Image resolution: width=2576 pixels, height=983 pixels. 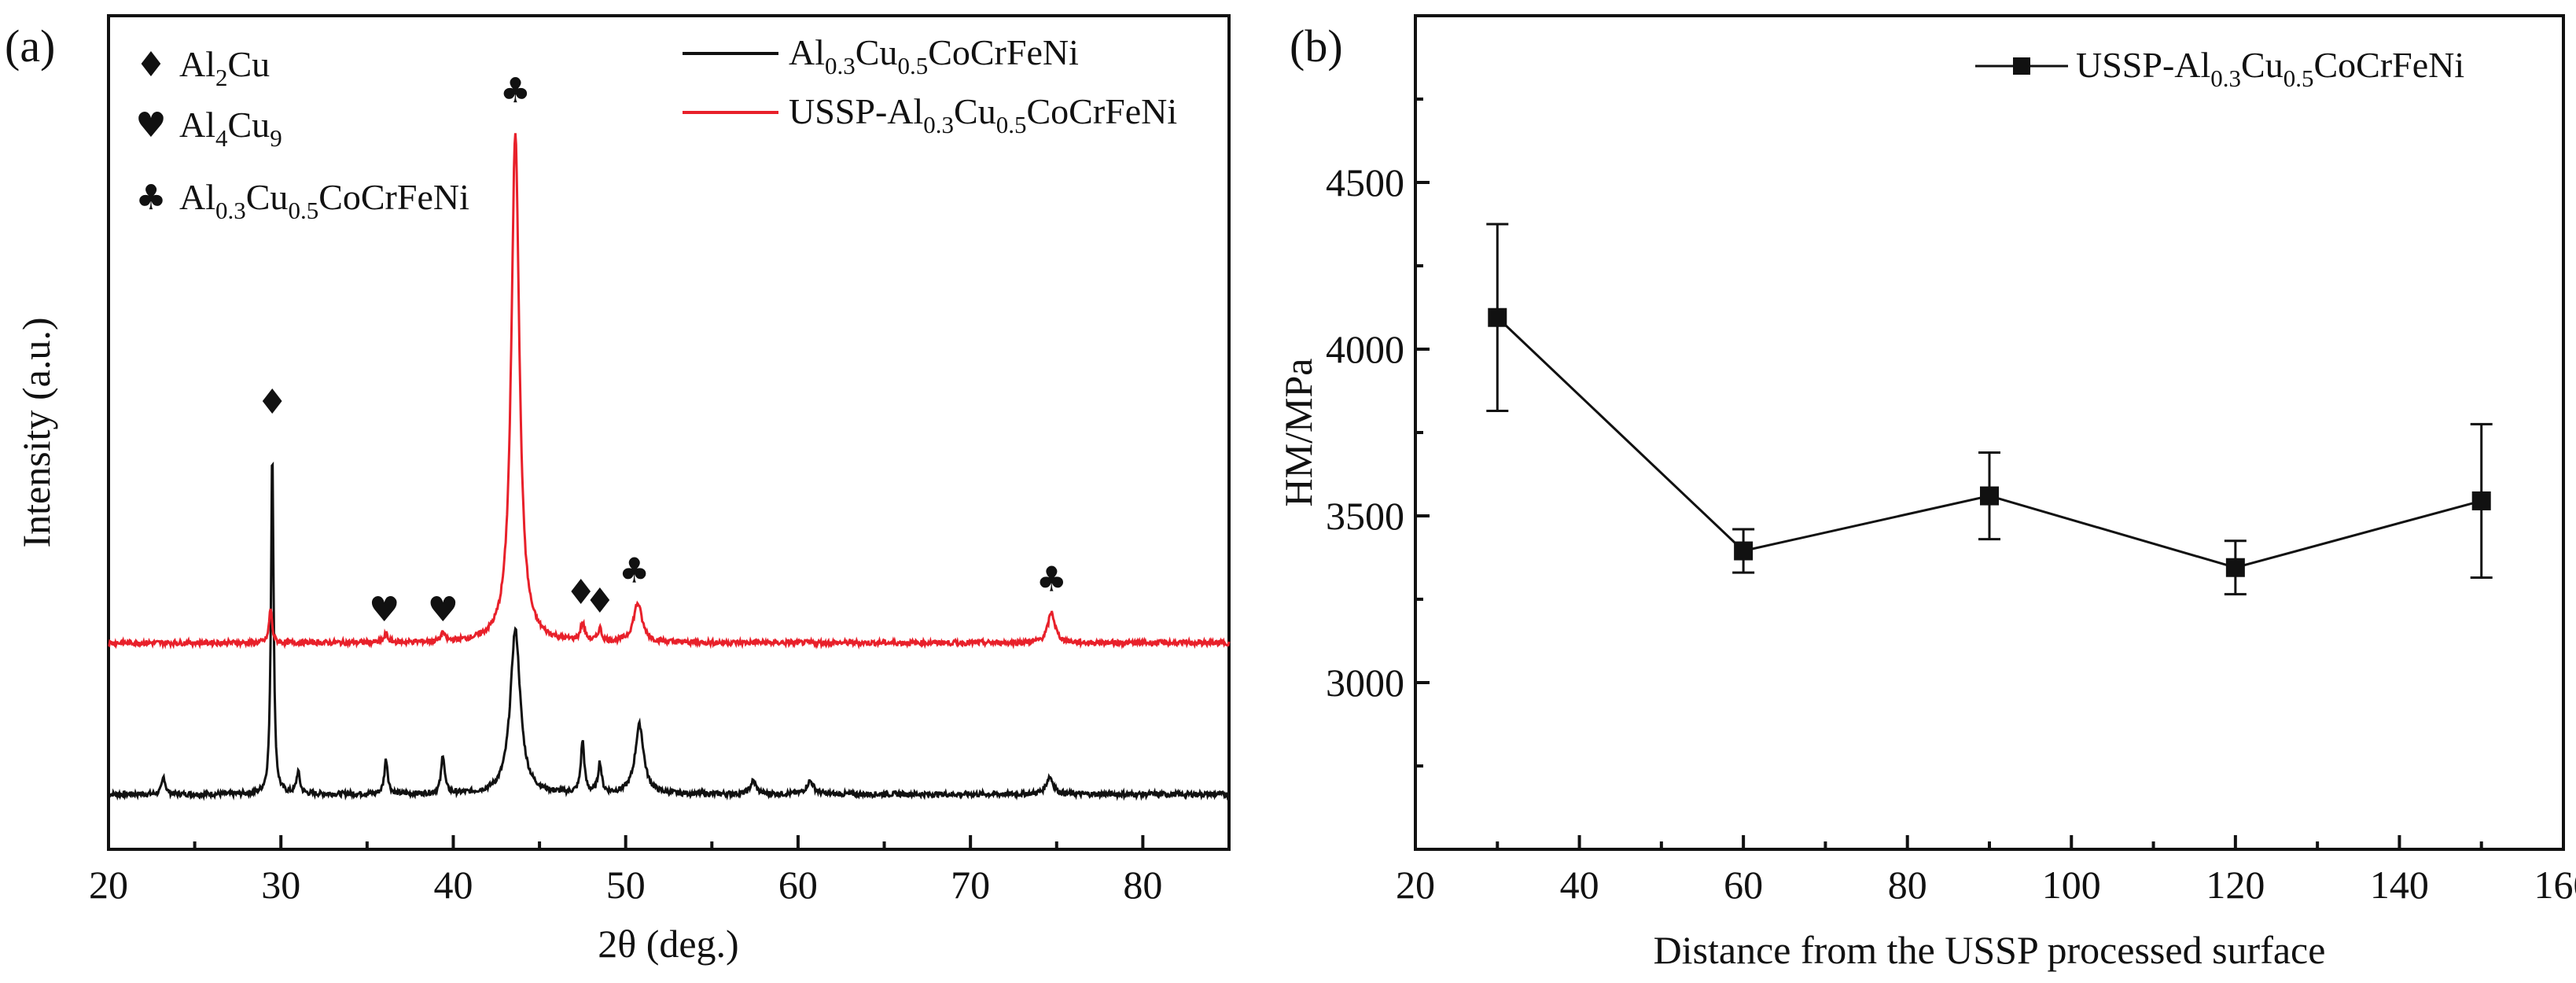 I want to click on xrd-x-tick-label: 40, so click(x=453, y=885).